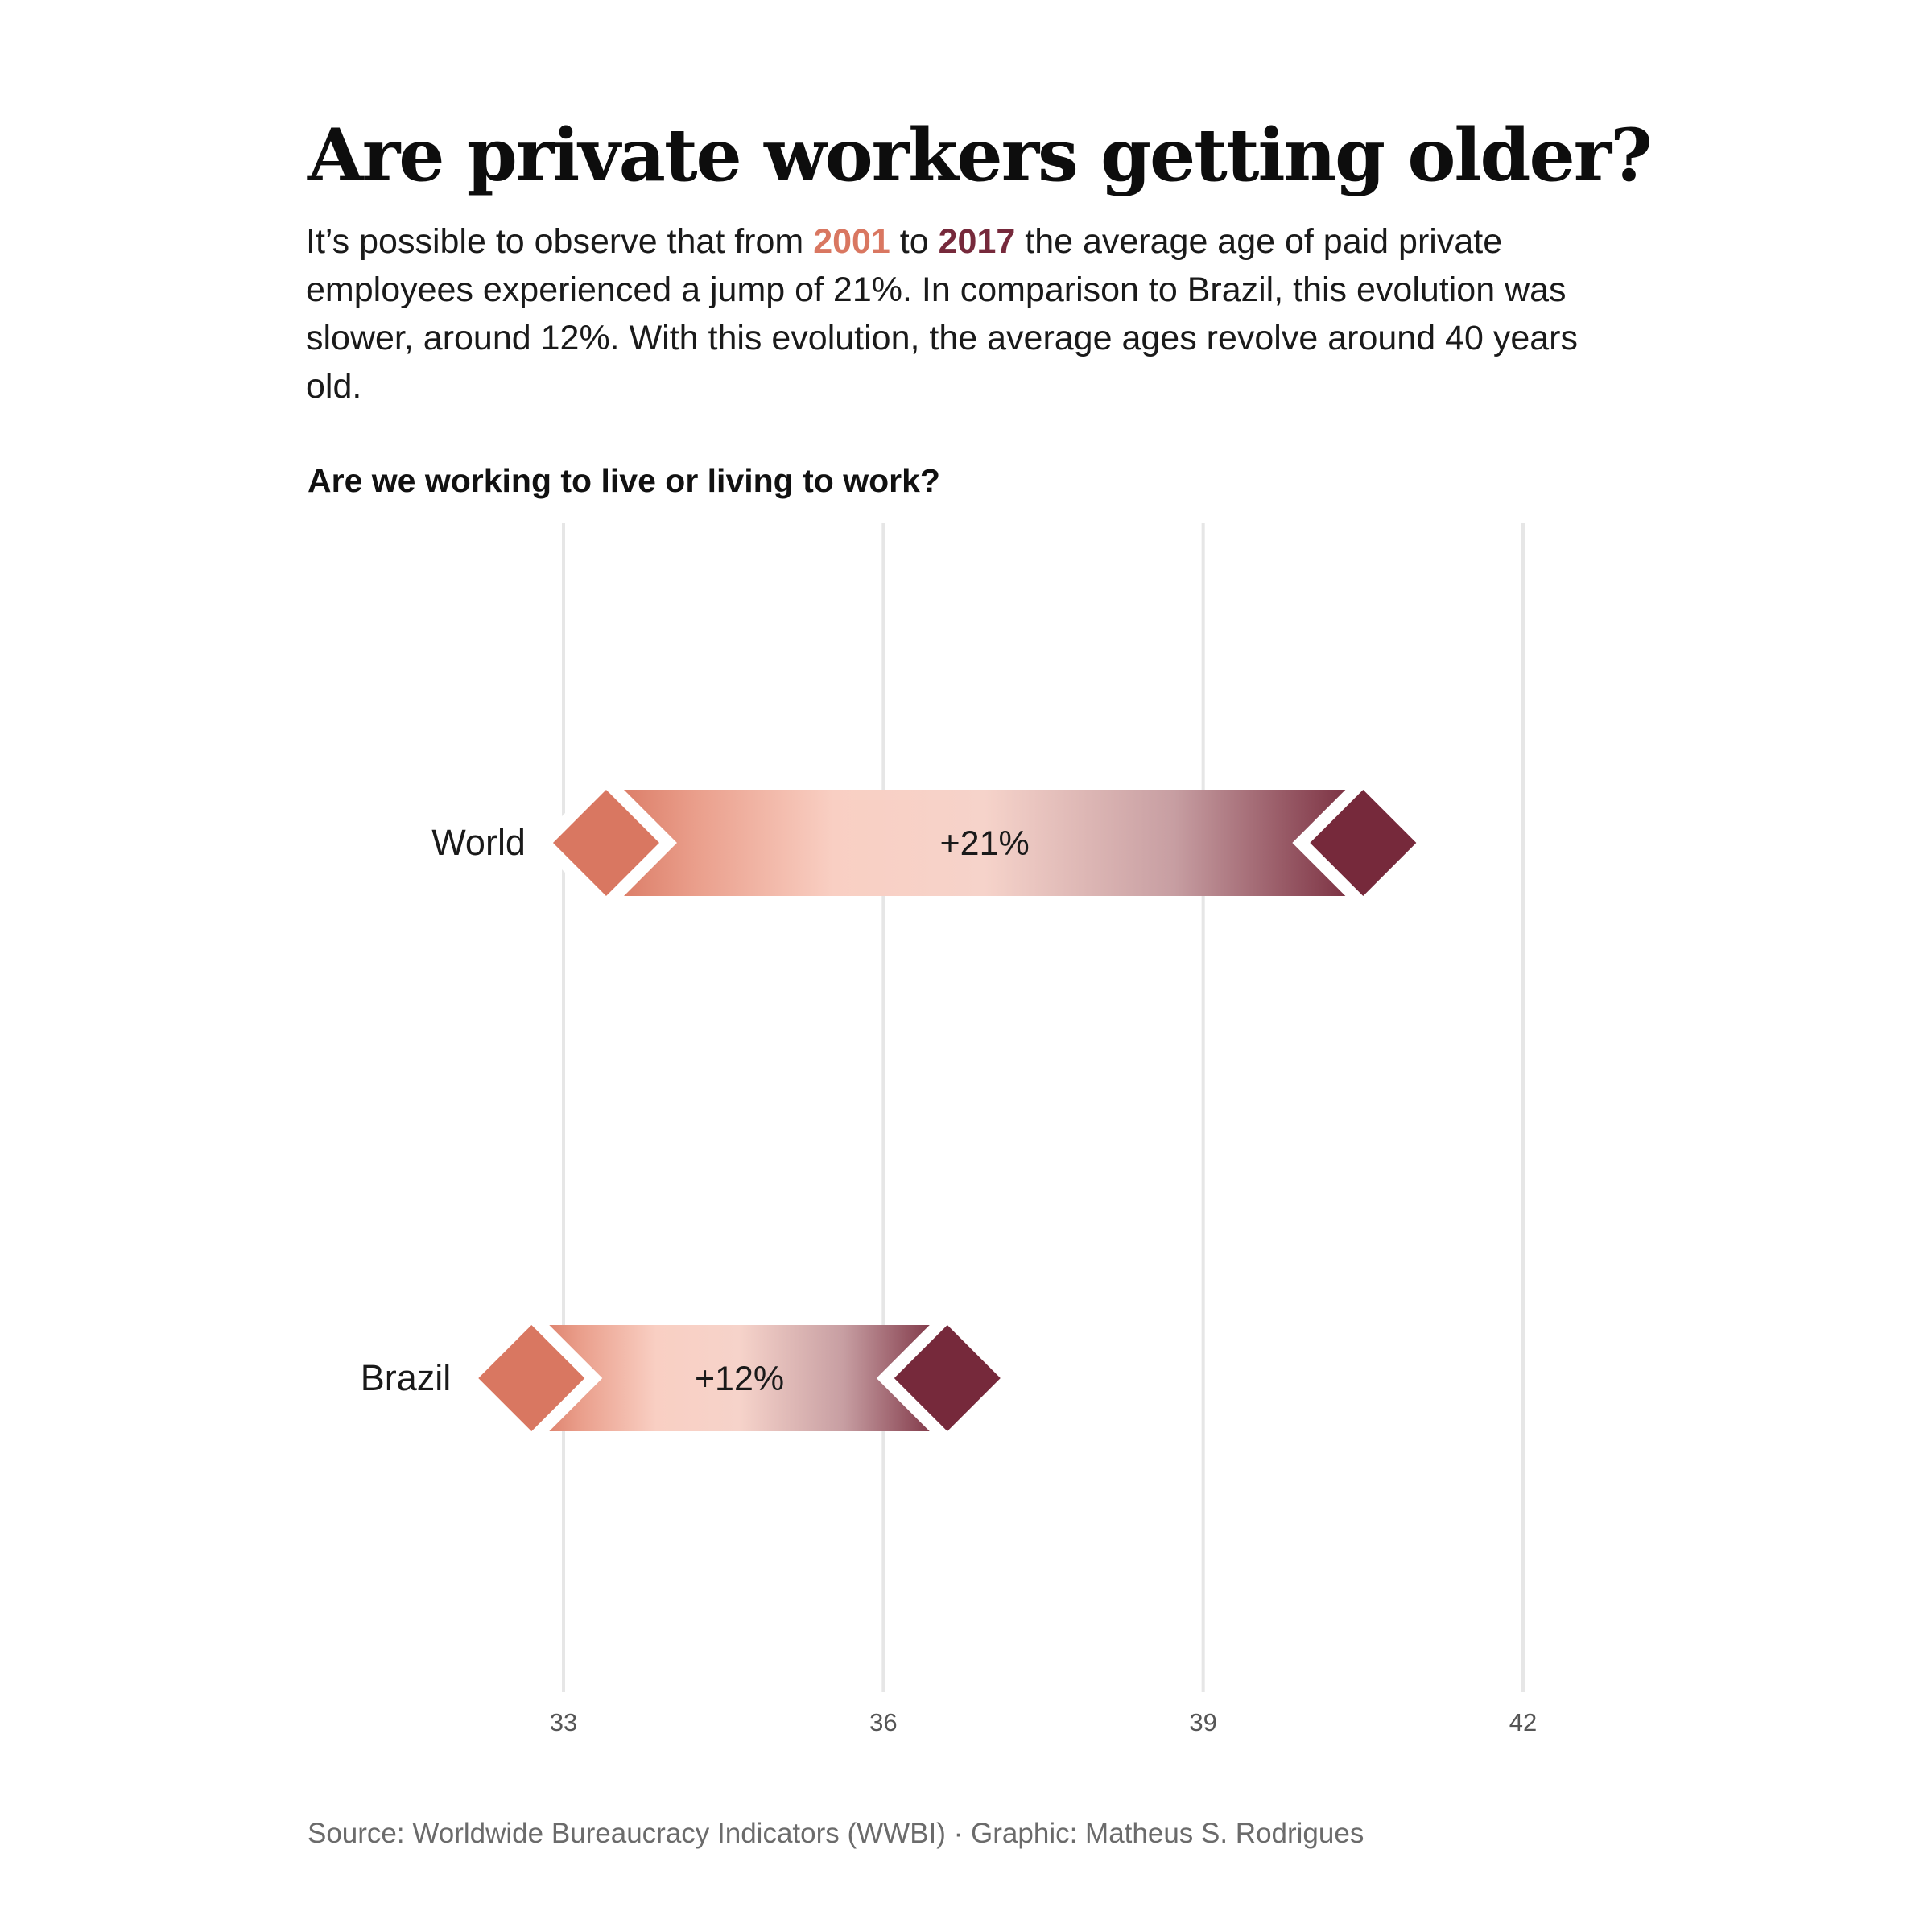  I want to click on x-tick-label: 36, so click(883, 1722).